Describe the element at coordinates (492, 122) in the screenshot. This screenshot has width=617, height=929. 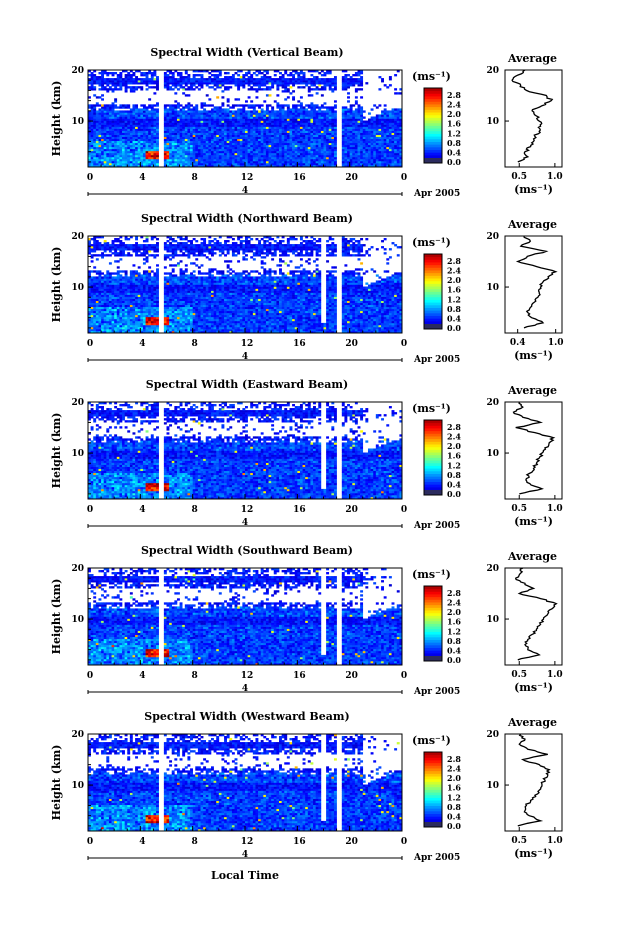
I see `average-y-tick-label: 10` at that location.